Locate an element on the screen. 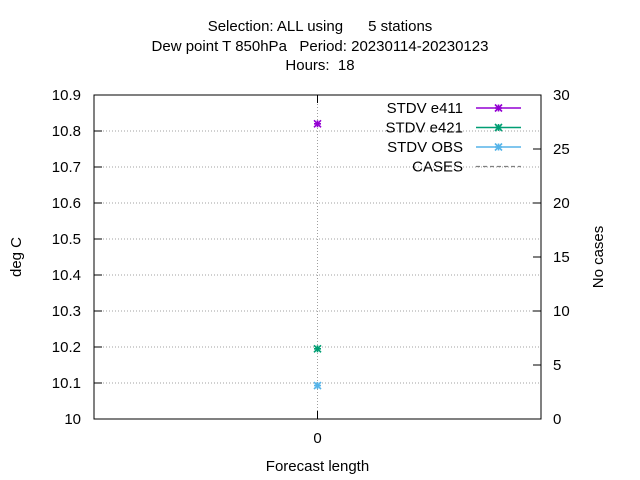  legend-item: STDV e421 is located at coordinates (453, 128).